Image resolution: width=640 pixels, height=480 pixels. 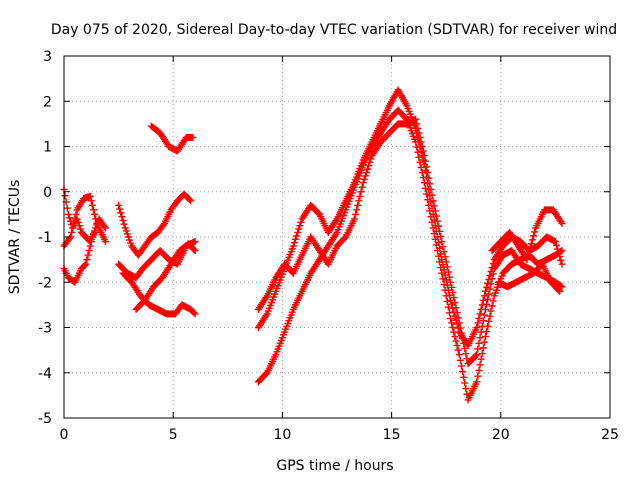 What do you see at coordinates (45, 238) in the screenshot?
I see `y-tick-label: -1` at bounding box center [45, 238].